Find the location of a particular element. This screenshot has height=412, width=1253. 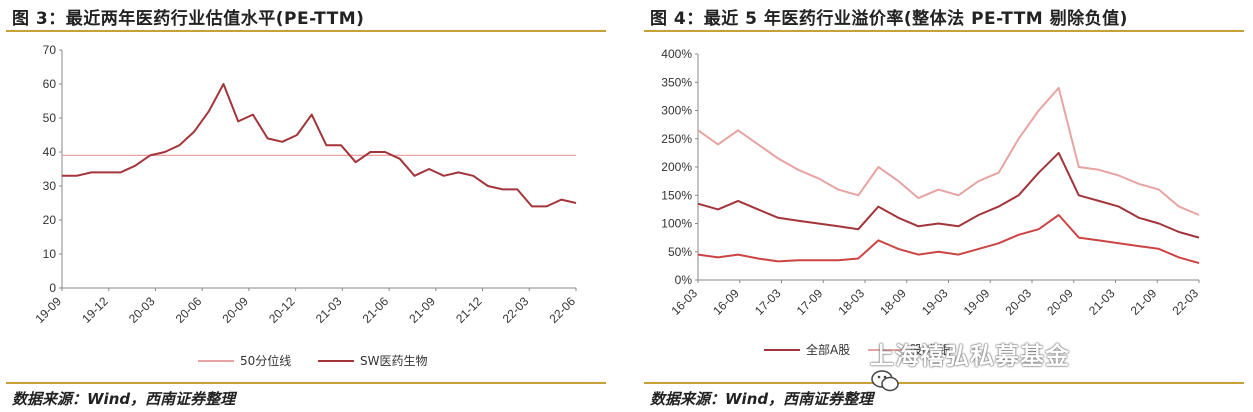

y-tick-label: 250% is located at coordinates (676, 139).